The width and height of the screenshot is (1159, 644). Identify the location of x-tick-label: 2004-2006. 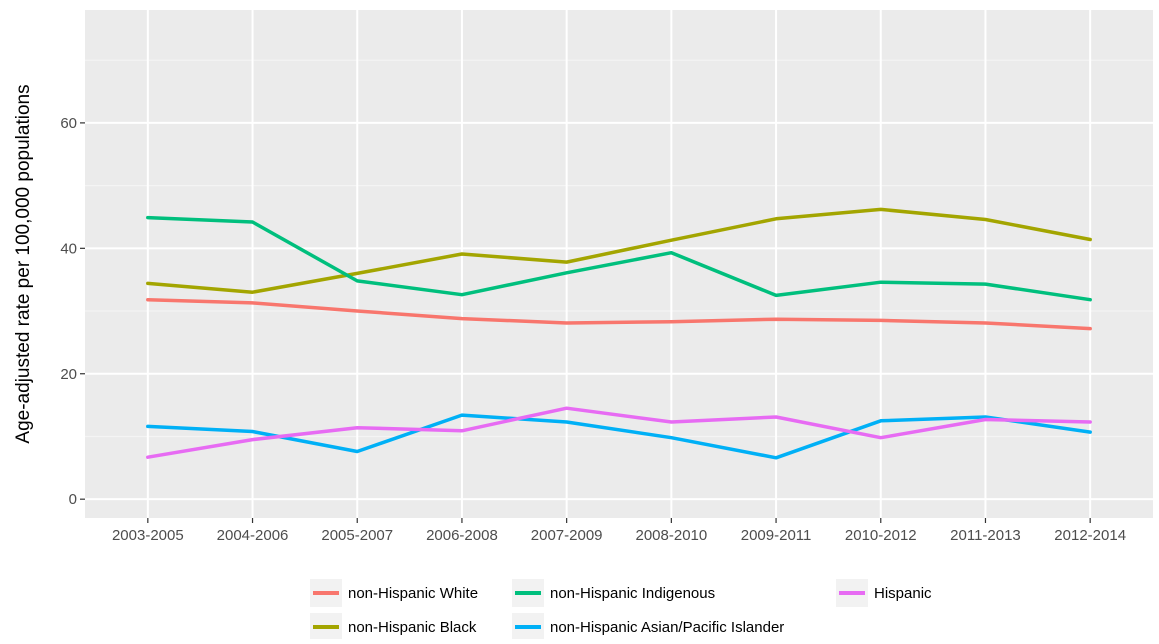
(253, 535).